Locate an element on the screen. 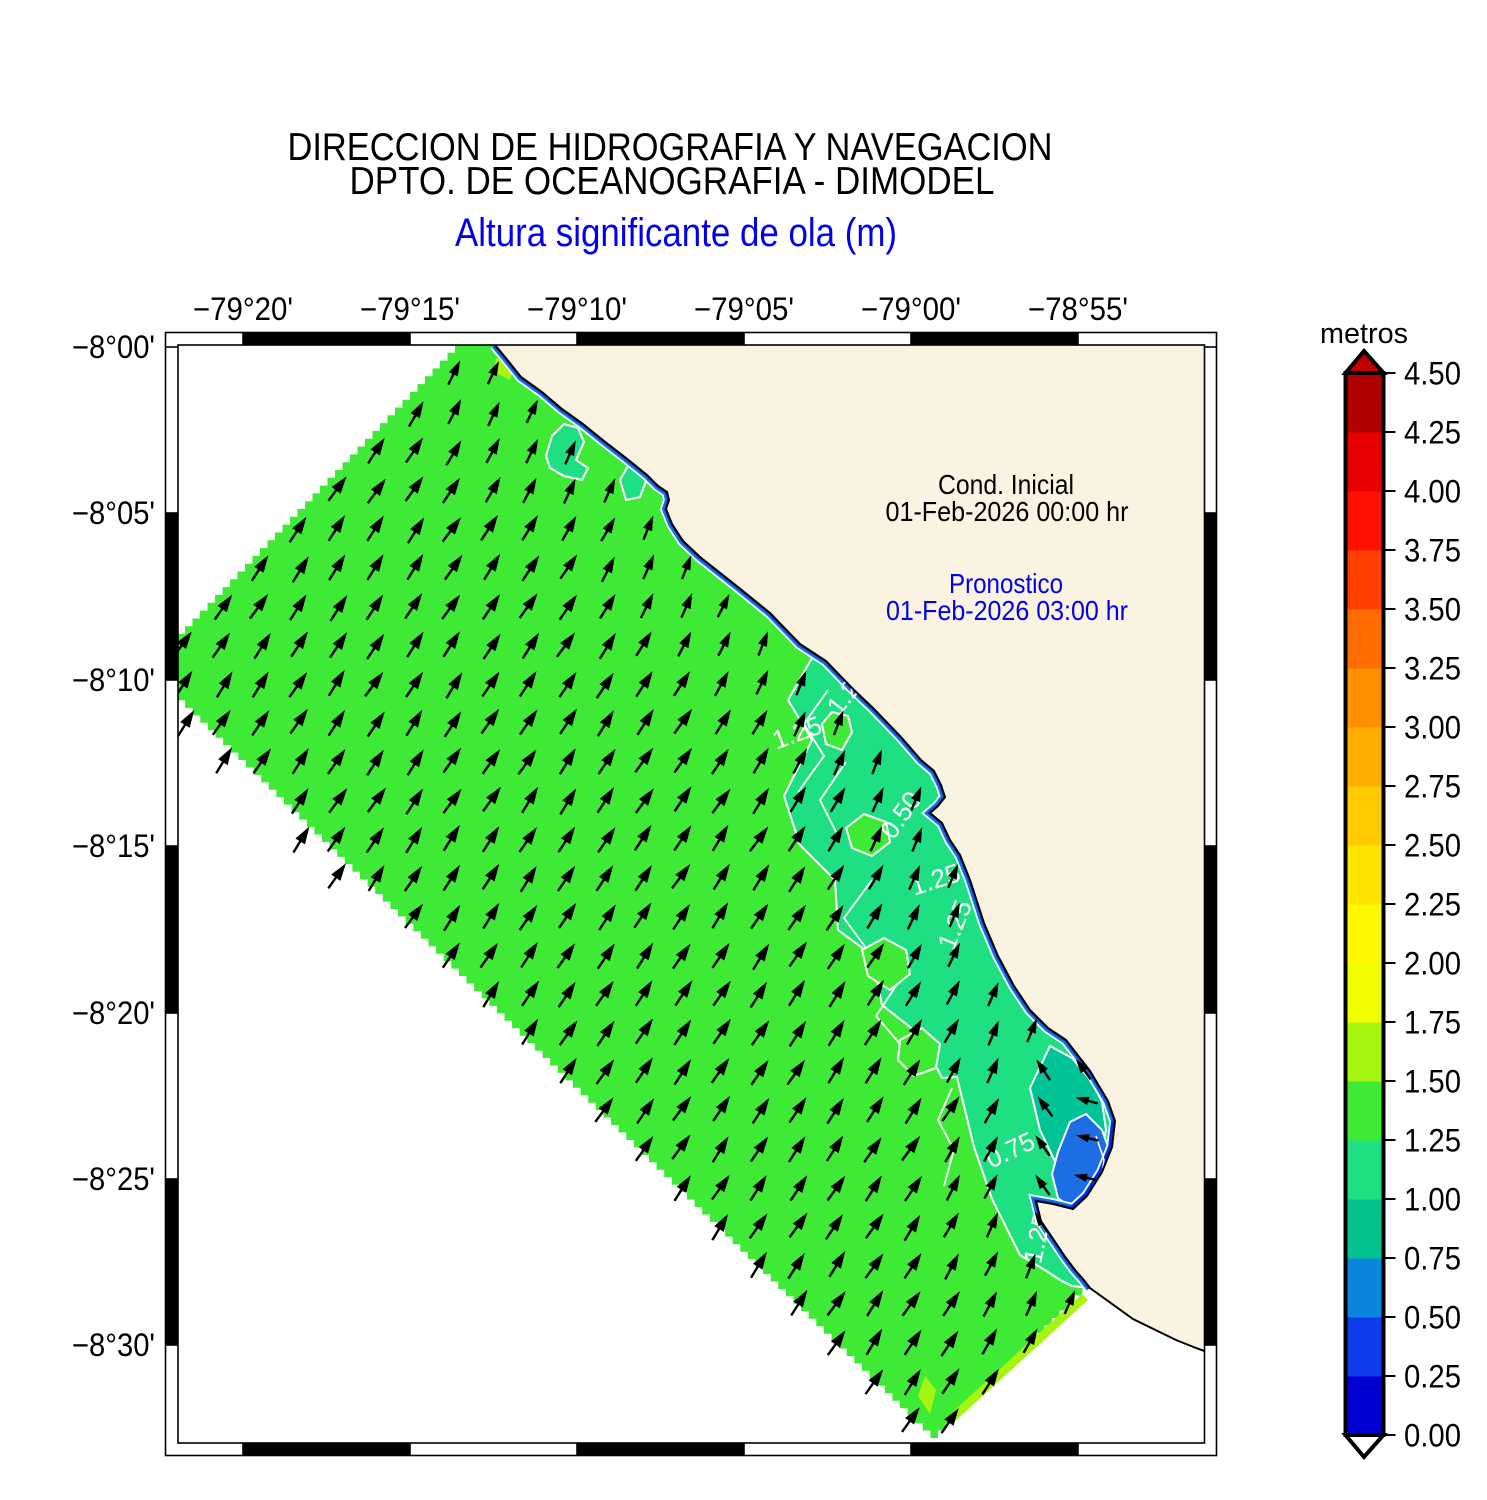 This screenshot has width=1487, height=1500. svg-text: 3.00 is located at coordinates (1432, 728).